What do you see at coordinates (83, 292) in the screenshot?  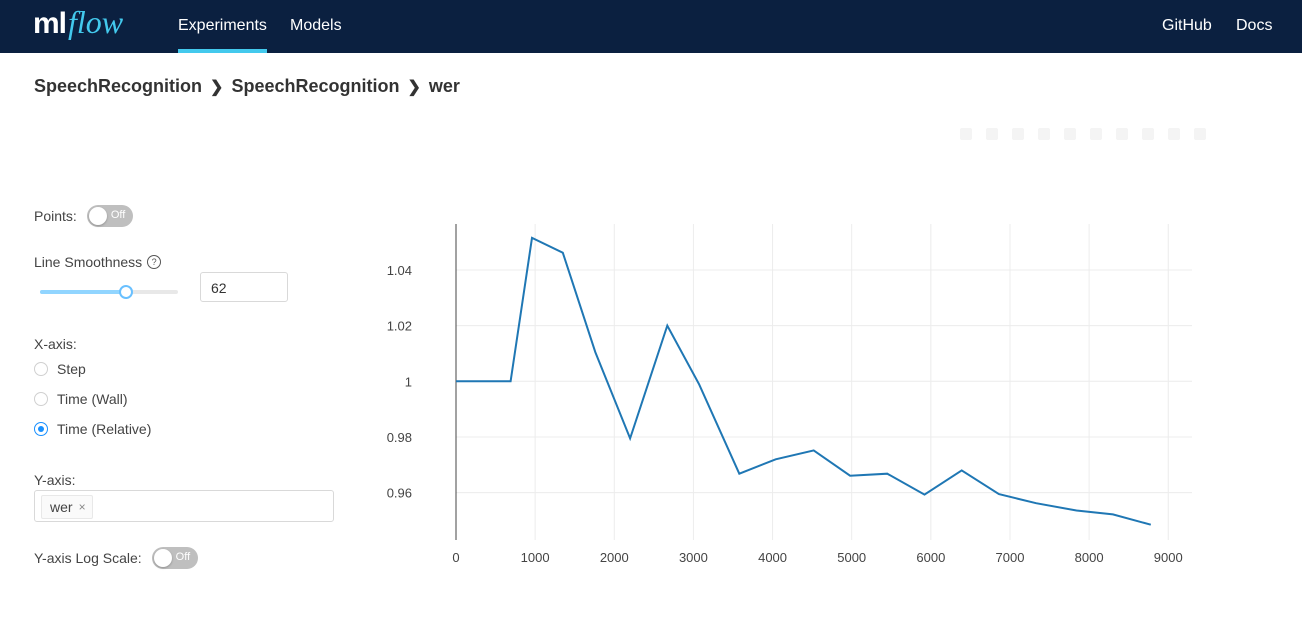 I see `slider-fill` at bounding box center [83, 292].